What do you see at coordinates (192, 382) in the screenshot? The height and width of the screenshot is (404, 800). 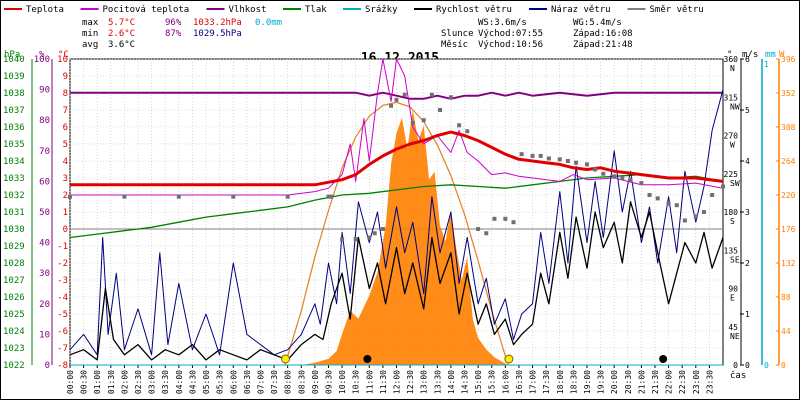 I see `xtick-label-9: 04:30` at bounding box center [192, 382].